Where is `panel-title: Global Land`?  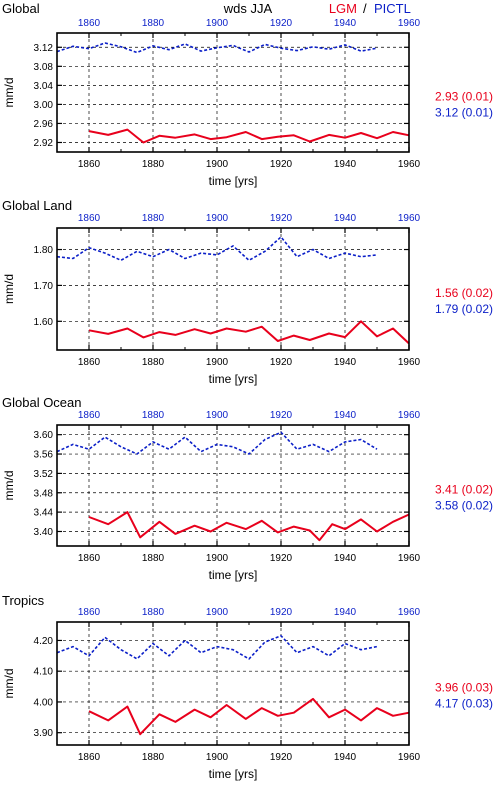
panel-title: Global Land is located at coordinates (37, 205).